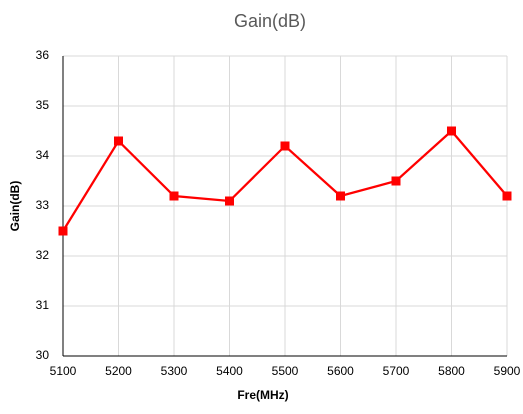 The height and width of the screenshot is (414, 523). Describe the element at coordinates (63, 371) in the screenshot. I see `x-tick-label: 5100` at that location.